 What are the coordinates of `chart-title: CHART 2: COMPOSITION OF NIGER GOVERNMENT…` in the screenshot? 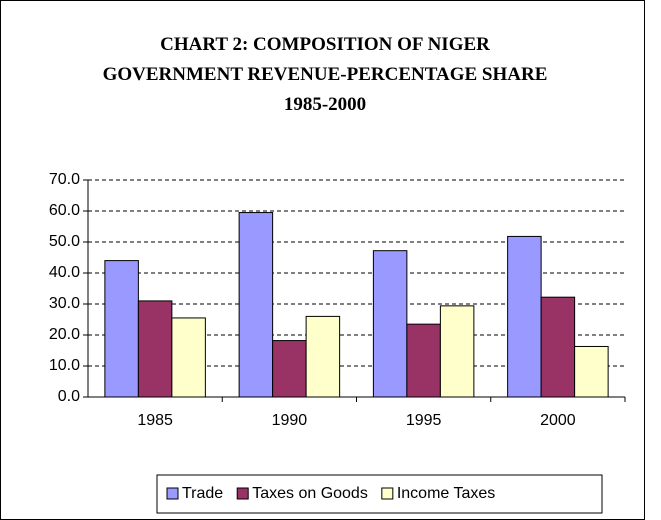 It's located at (325, 74).